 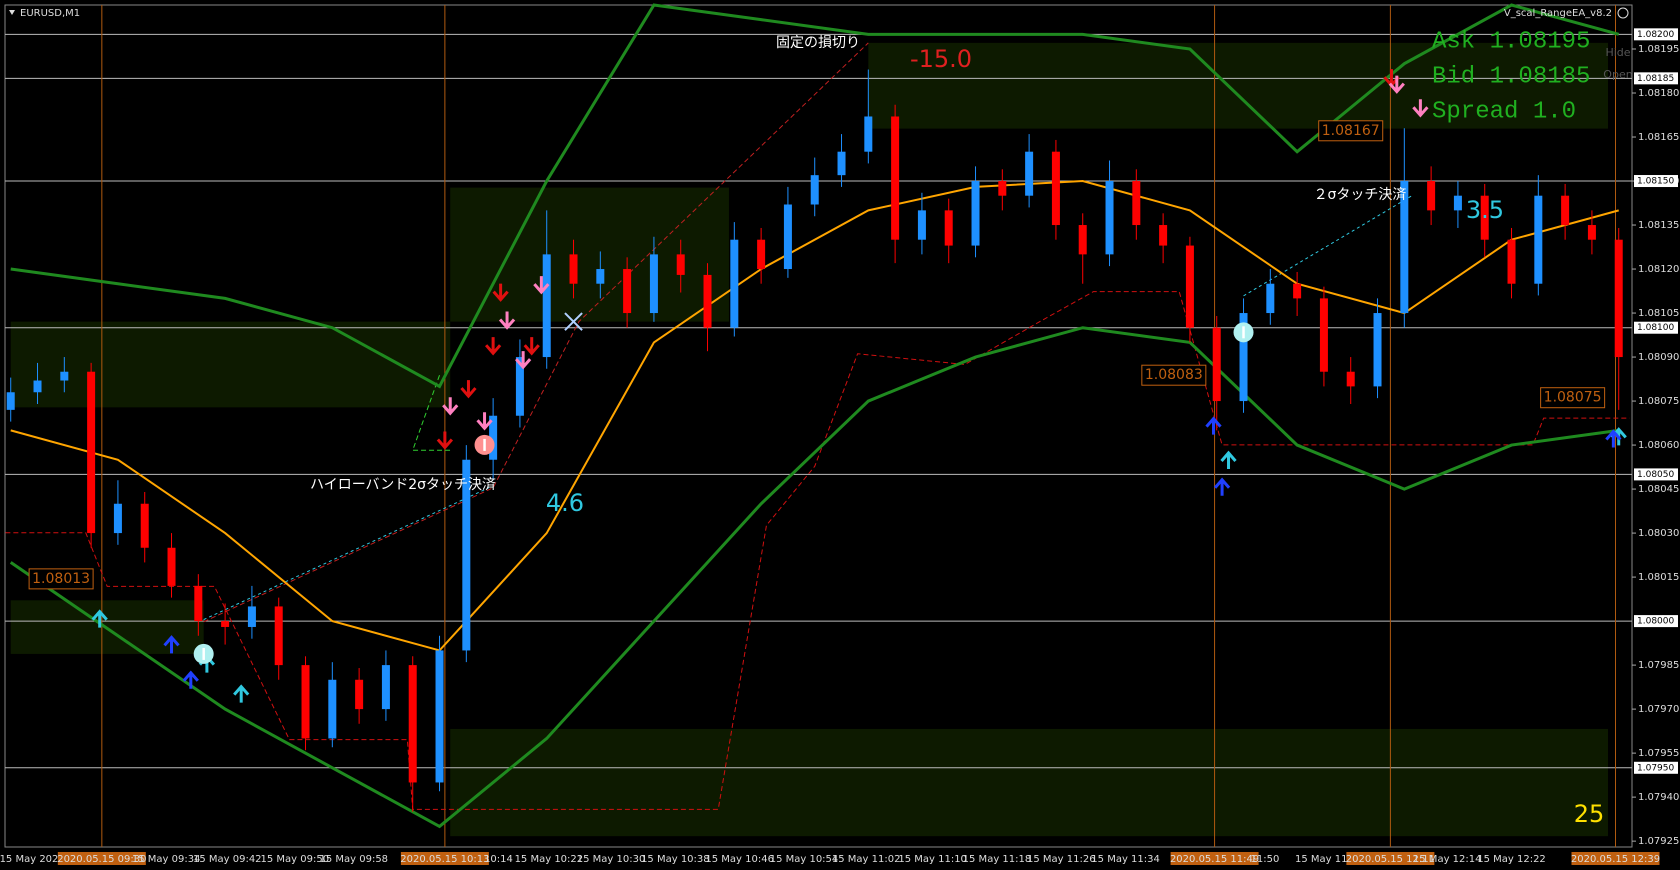 What do you see at coordinates (1511, 76) in the screenshot?
I see `bid: Bid 1.08185` at bounding box center [1511, 76].